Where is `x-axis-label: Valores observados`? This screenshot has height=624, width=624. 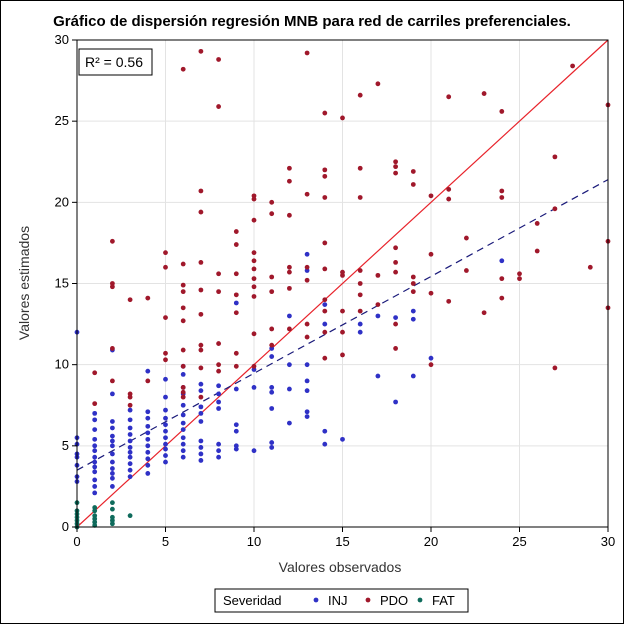 x-axis-label: Valores observados is located at coordinates (340, 567).